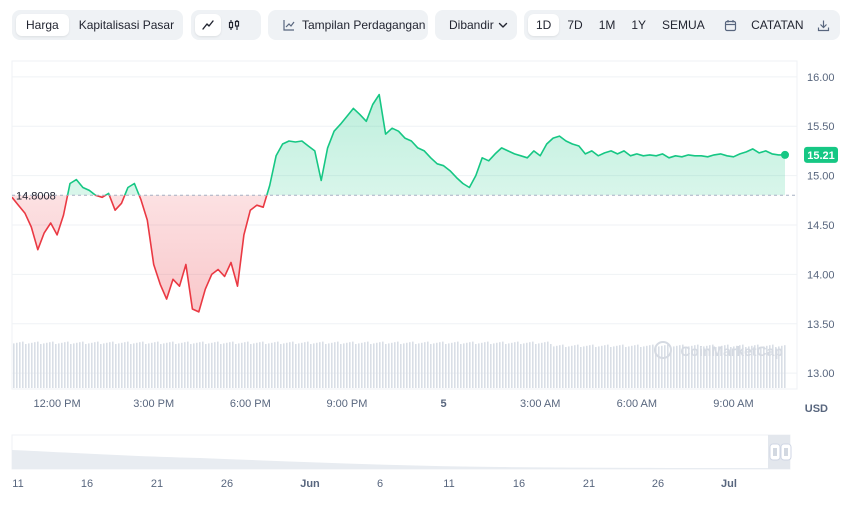 The height and width of the screenshot is (507, 850). I want to click on volume-bars, so click(399, 364).